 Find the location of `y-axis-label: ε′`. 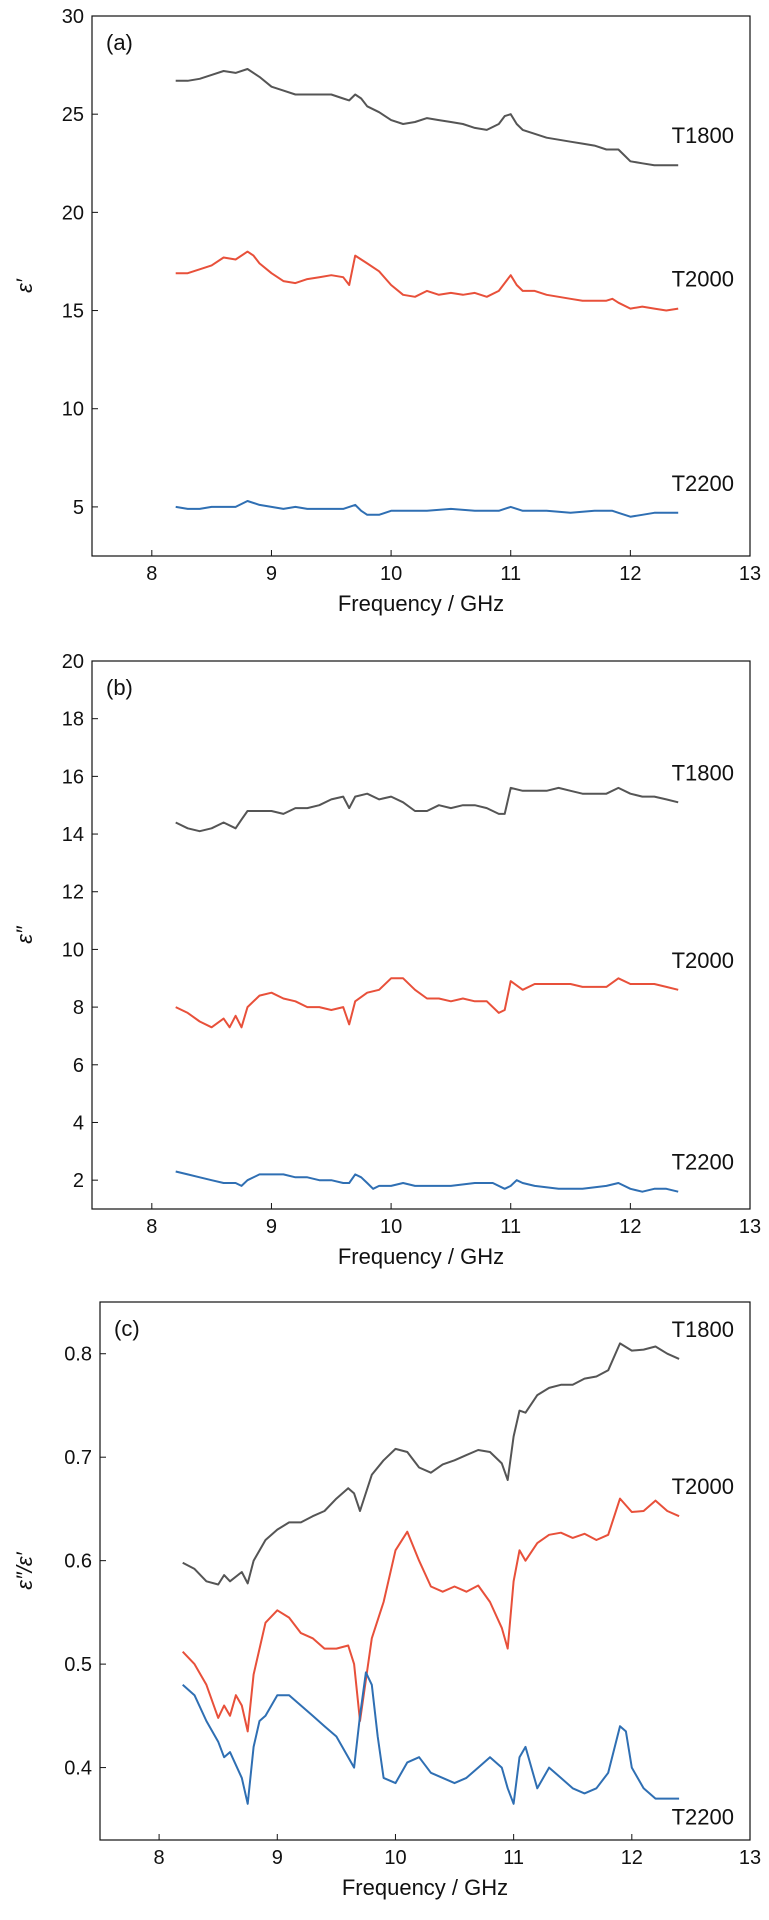

y-axis-label: ε′ is located at coordinates (24, 285).